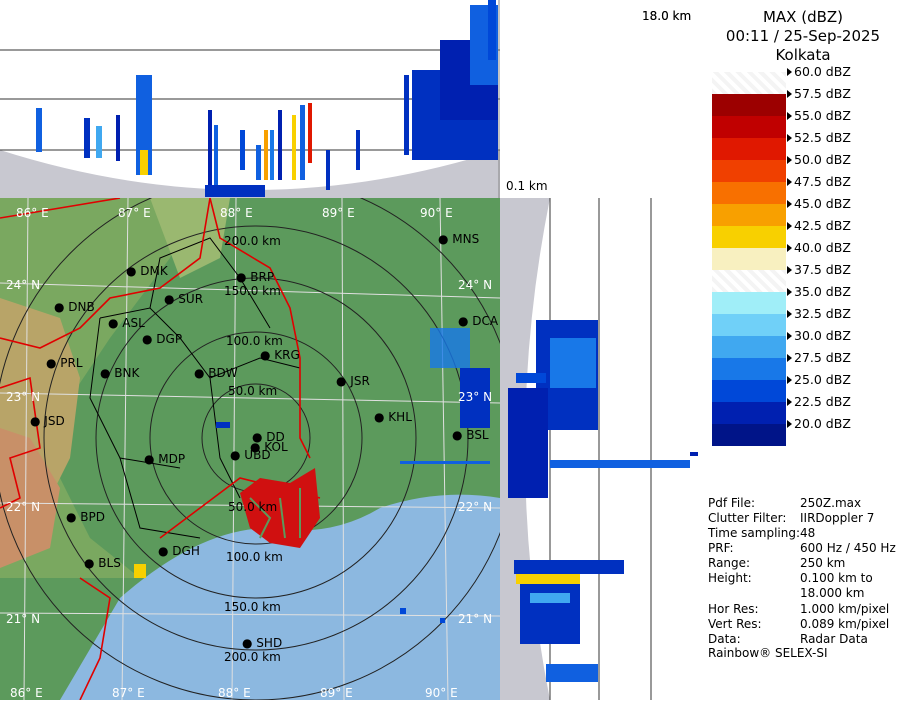 Image resolution: width=906 pixels, height=704 pixels. I want to click on lon-label-87-bottom: 87° E, so click(128, 693).